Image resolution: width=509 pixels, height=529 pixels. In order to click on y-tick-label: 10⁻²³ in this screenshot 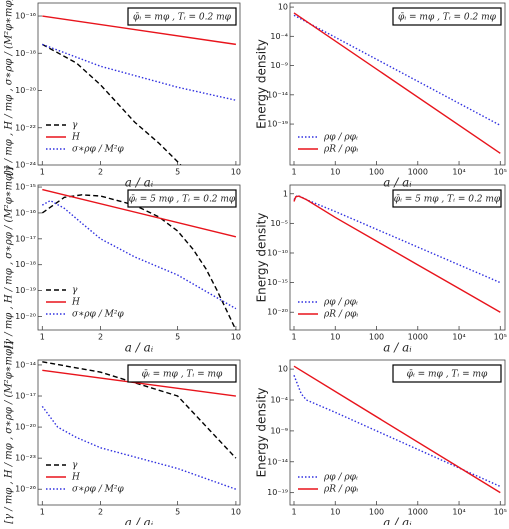, I will do `click(25, 458)`.